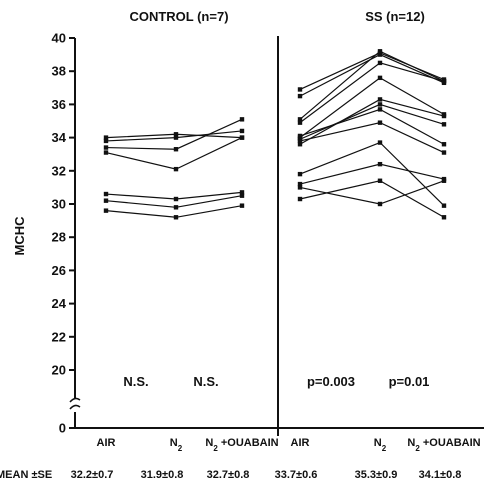 Image resolution: width=488 pixels, height=488 pixels. Describe the element at coordinates (296, 475) in the screenshot. I see `mean-se-value: 33.7±0.6` at that location.